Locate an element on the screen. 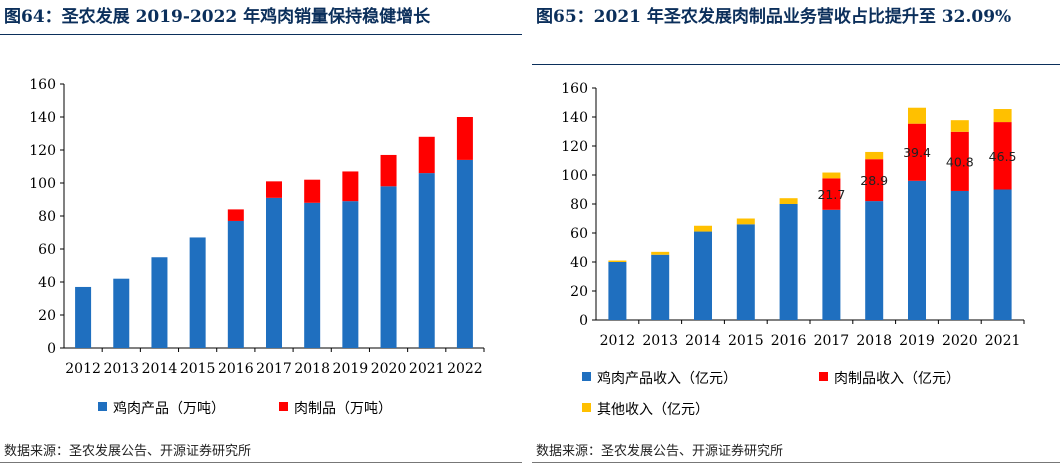 The image size is (1060, 467). y-tick-label: 40 is located at coordinates (579, 263).